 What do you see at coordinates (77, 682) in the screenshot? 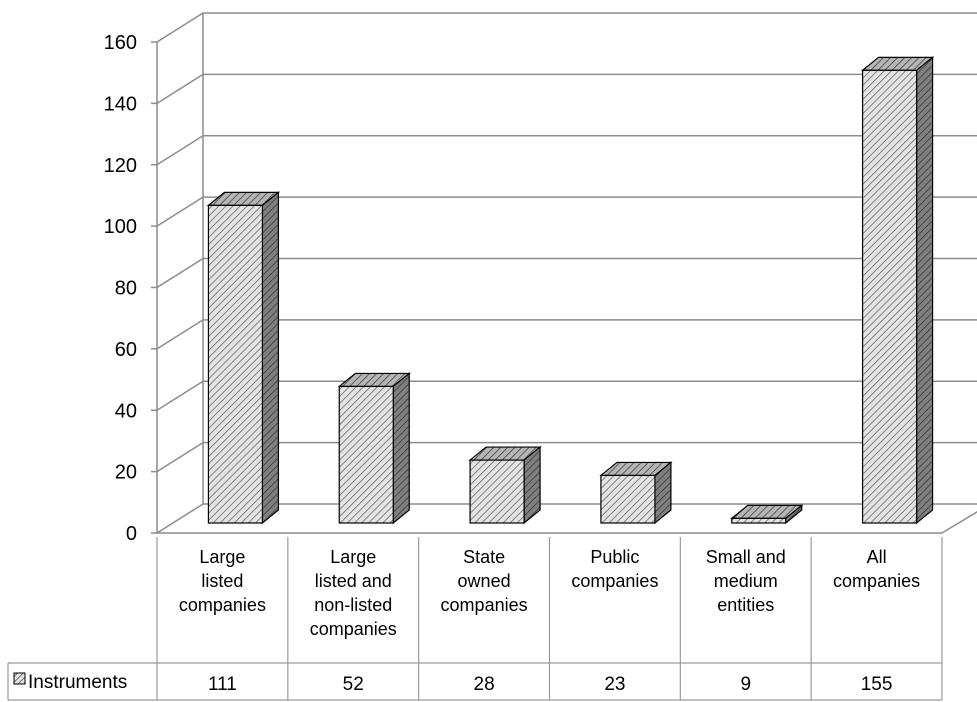
I see `legend-series-name: Instruments` at bounding box center [77, 682].